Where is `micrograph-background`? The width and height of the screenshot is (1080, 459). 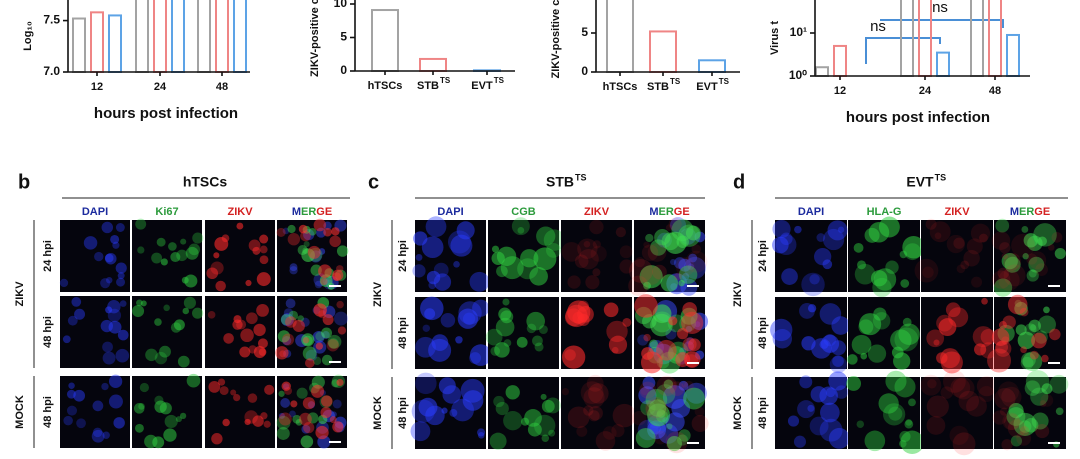
micrograph-background is located at coordinates (1030, 413).